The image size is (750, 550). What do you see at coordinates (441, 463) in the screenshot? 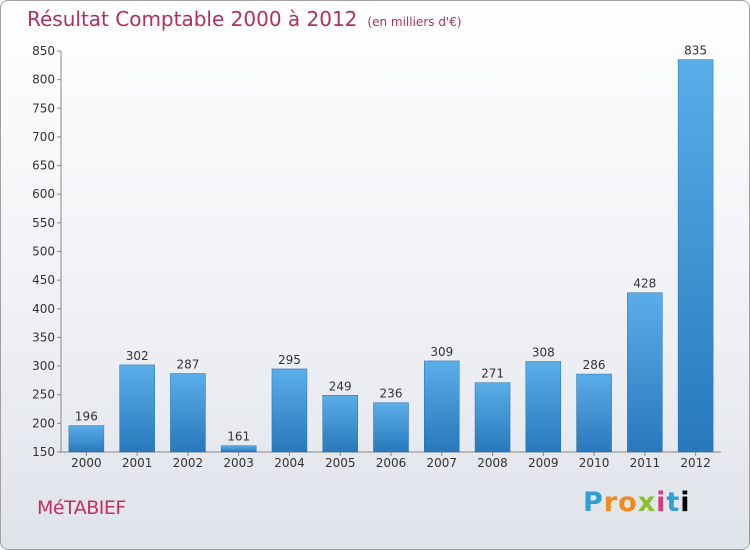
I see `x-tick-label: 2007` at bounding box center [441, 463].